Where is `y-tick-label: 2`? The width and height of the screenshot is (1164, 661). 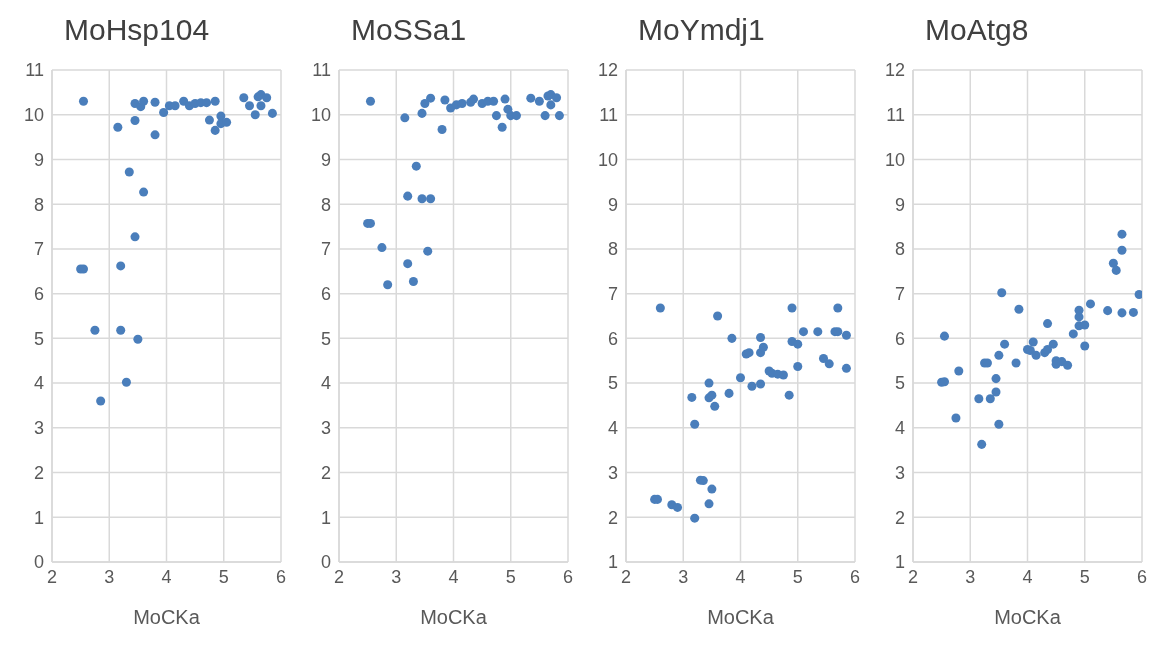 y-tick-label: 2 is located at coordinates (325, 472).